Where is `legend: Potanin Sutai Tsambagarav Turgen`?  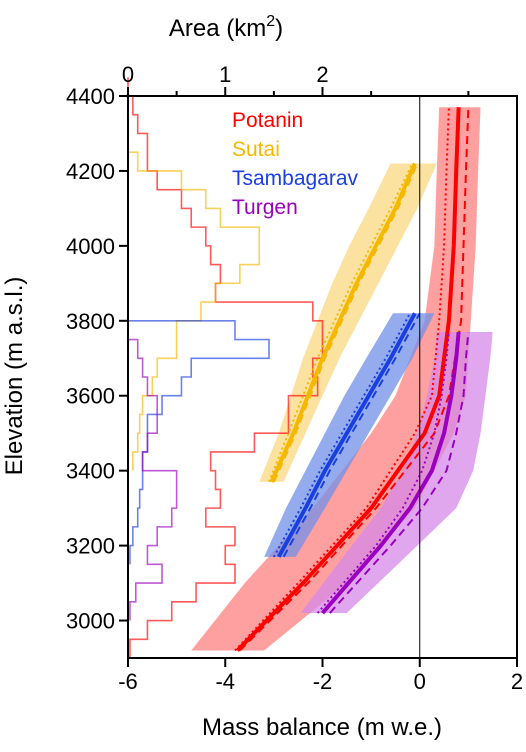
legend: Potanin Sutai Tsambagarav Turgen is located at coordinates (295, 164).